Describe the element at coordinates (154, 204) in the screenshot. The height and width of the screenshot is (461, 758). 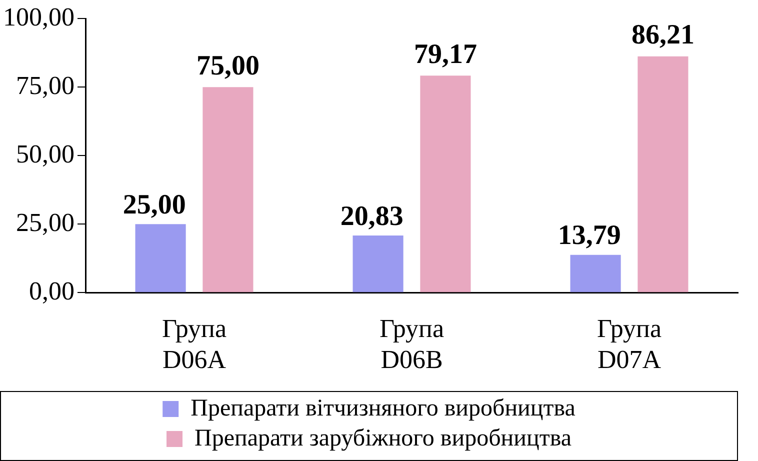
I see `data-label: 25,00` at that location.